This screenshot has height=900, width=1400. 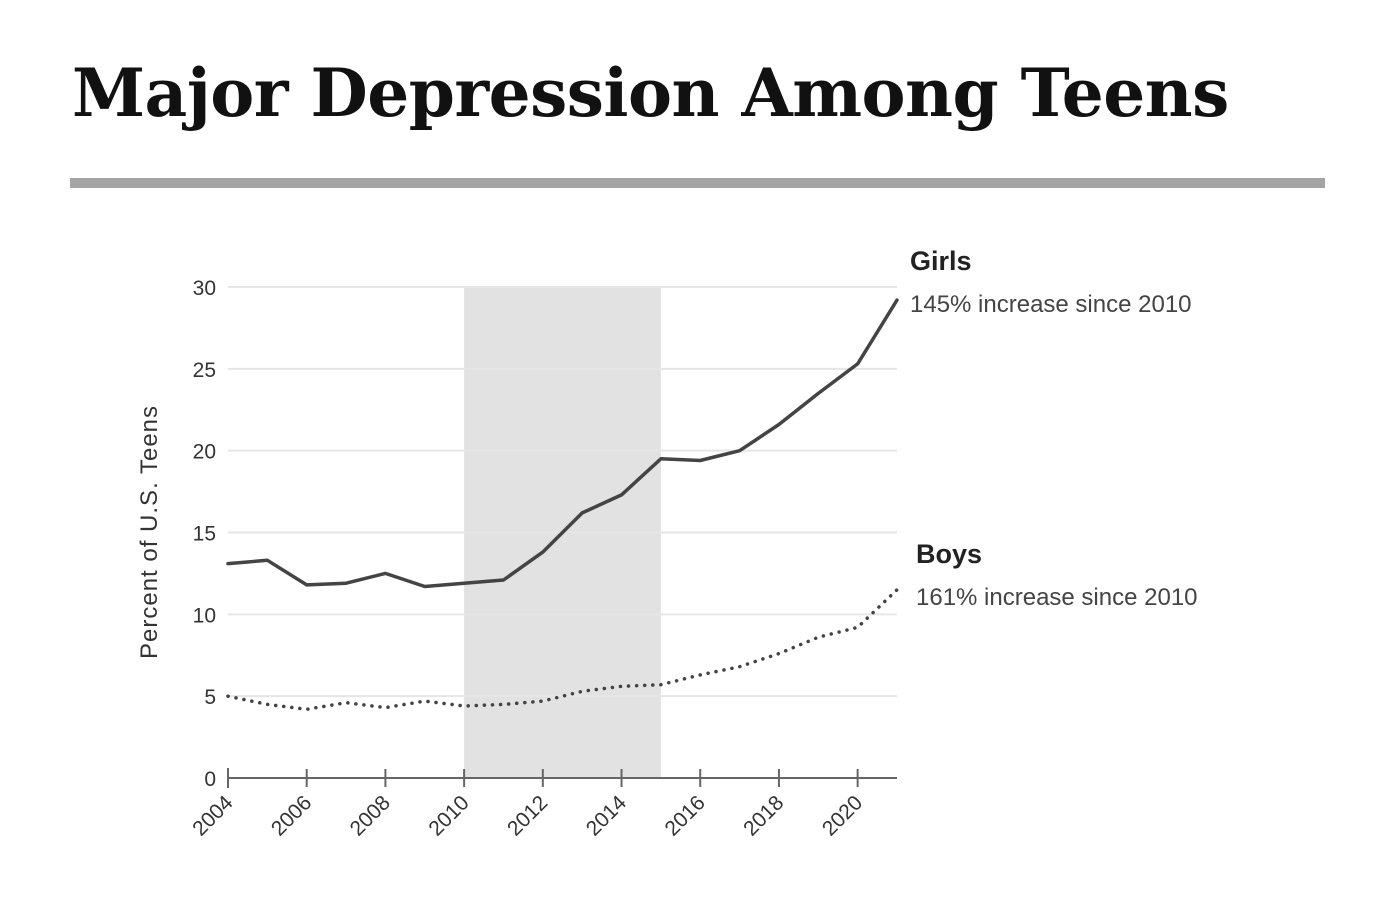 What do you see at coordinates (697, 183) in the screenshot?
I see `title-divider` at bounding box center [697, 183].